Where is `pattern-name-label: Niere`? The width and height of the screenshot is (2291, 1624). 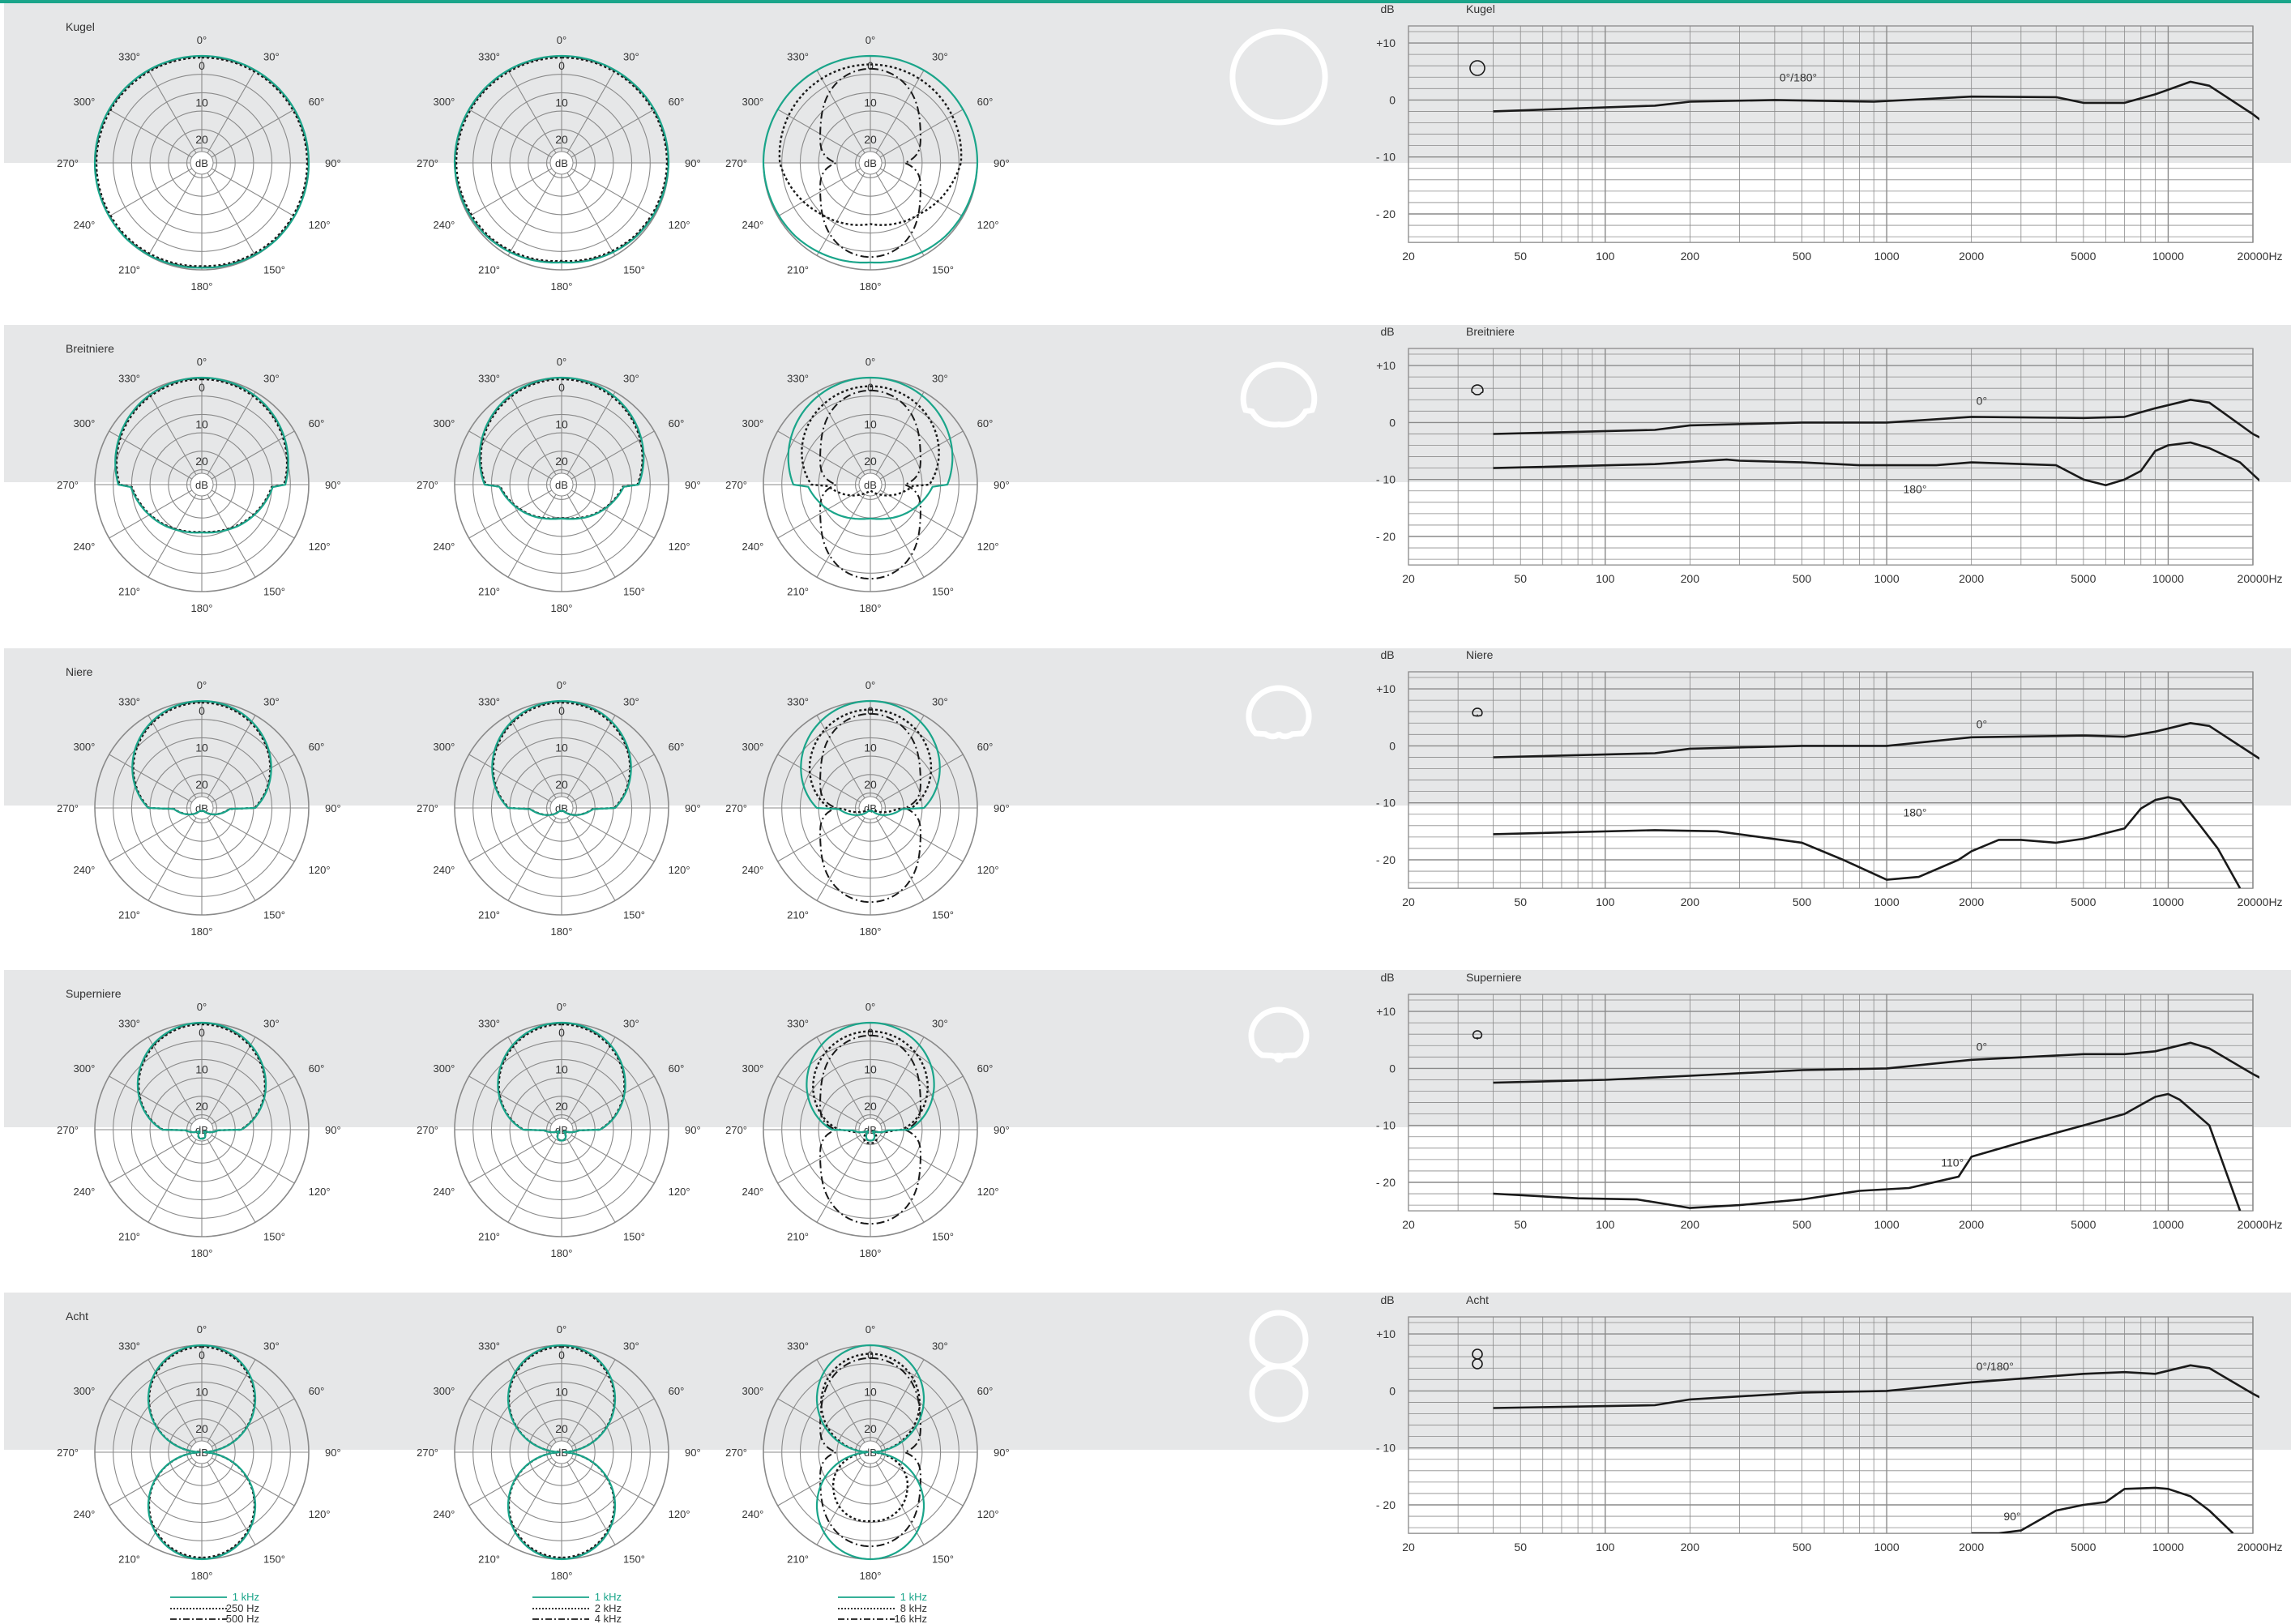
pattern-name-label: Niere is located at coordinates (1480, 655).